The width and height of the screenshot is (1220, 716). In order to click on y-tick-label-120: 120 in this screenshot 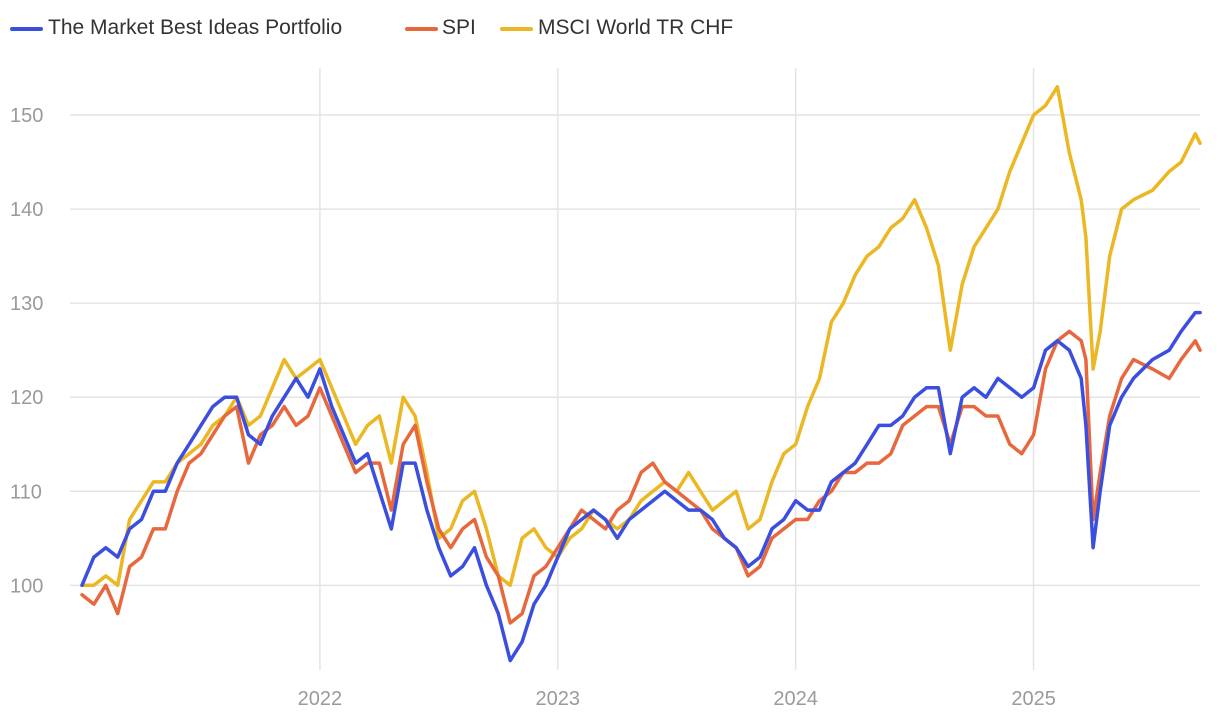, I will do `click(26, 398)`.